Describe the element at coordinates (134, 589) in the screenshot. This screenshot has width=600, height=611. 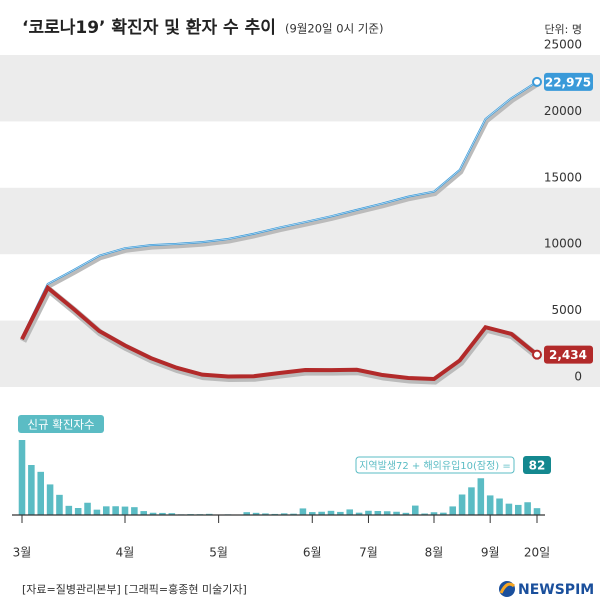
I see `source: [자료=질병관리본부] [그래픽=홍종현 미술기자]` at that location.